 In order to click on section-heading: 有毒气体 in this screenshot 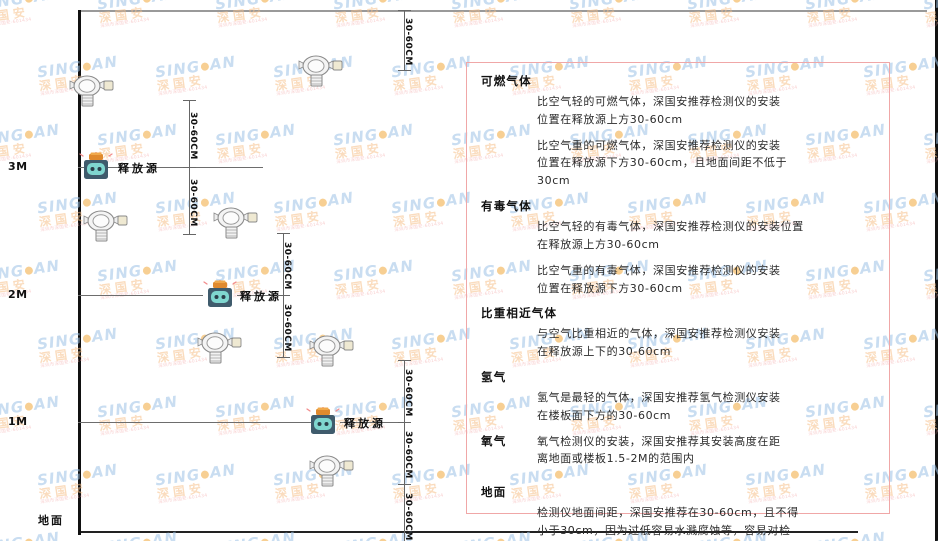, I will do `click(506, 206)`.